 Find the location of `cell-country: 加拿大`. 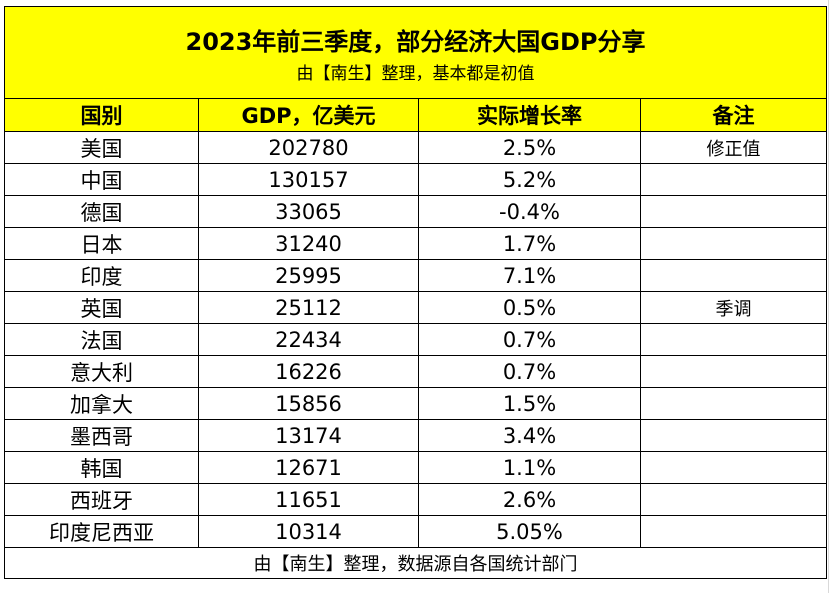

cell-country: 加拿大 is located at coordinates (101, 403).